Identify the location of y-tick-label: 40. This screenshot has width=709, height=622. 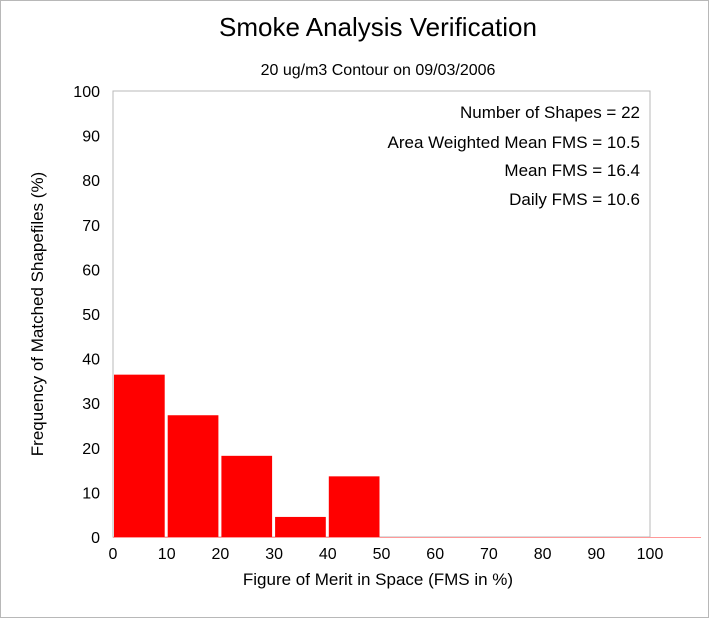
(91, 360).